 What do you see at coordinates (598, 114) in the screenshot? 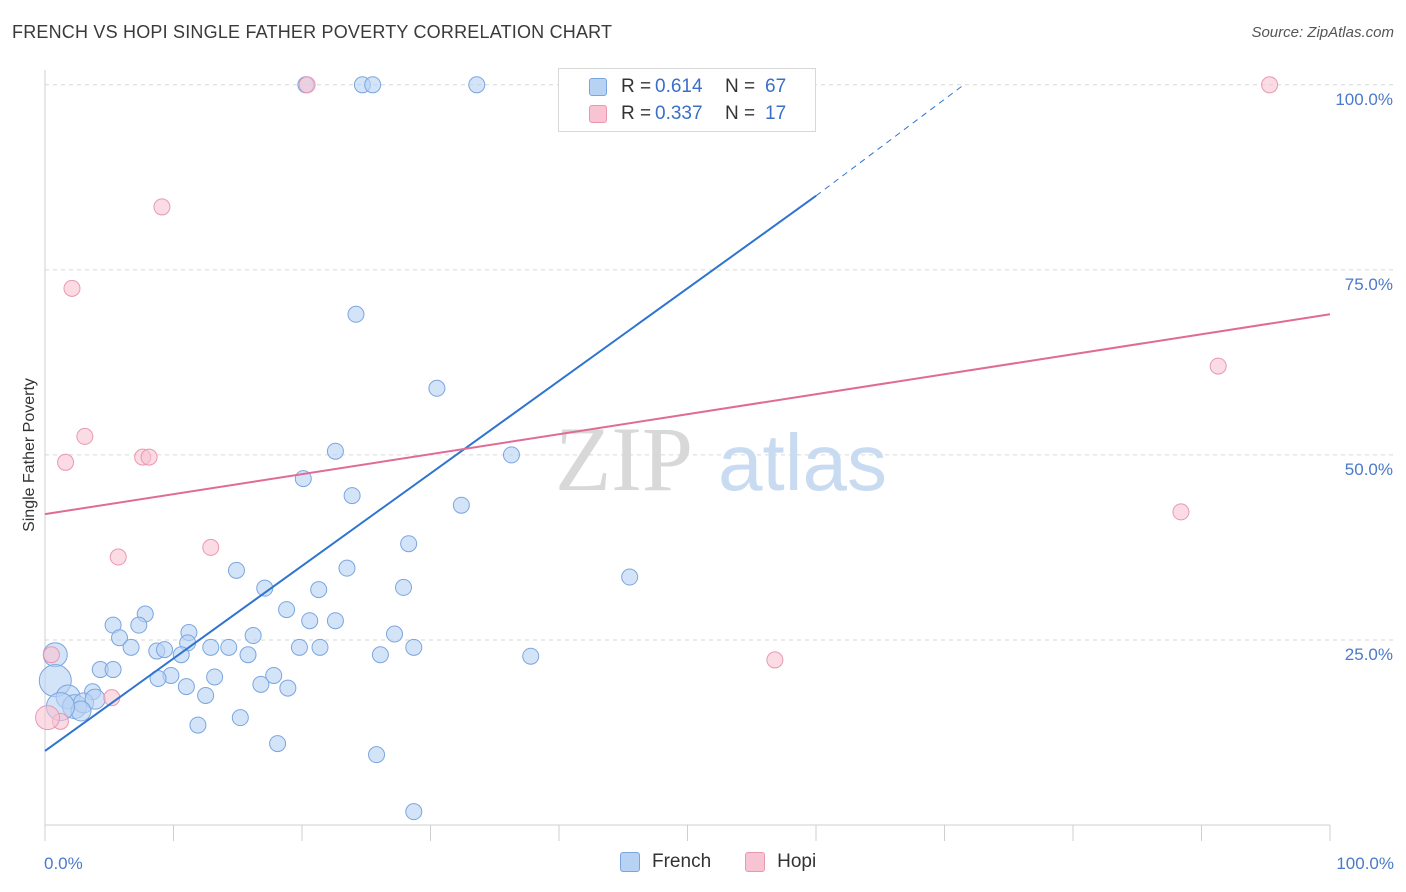
I see `hopi-swatch` at bounding box center [598, 114].